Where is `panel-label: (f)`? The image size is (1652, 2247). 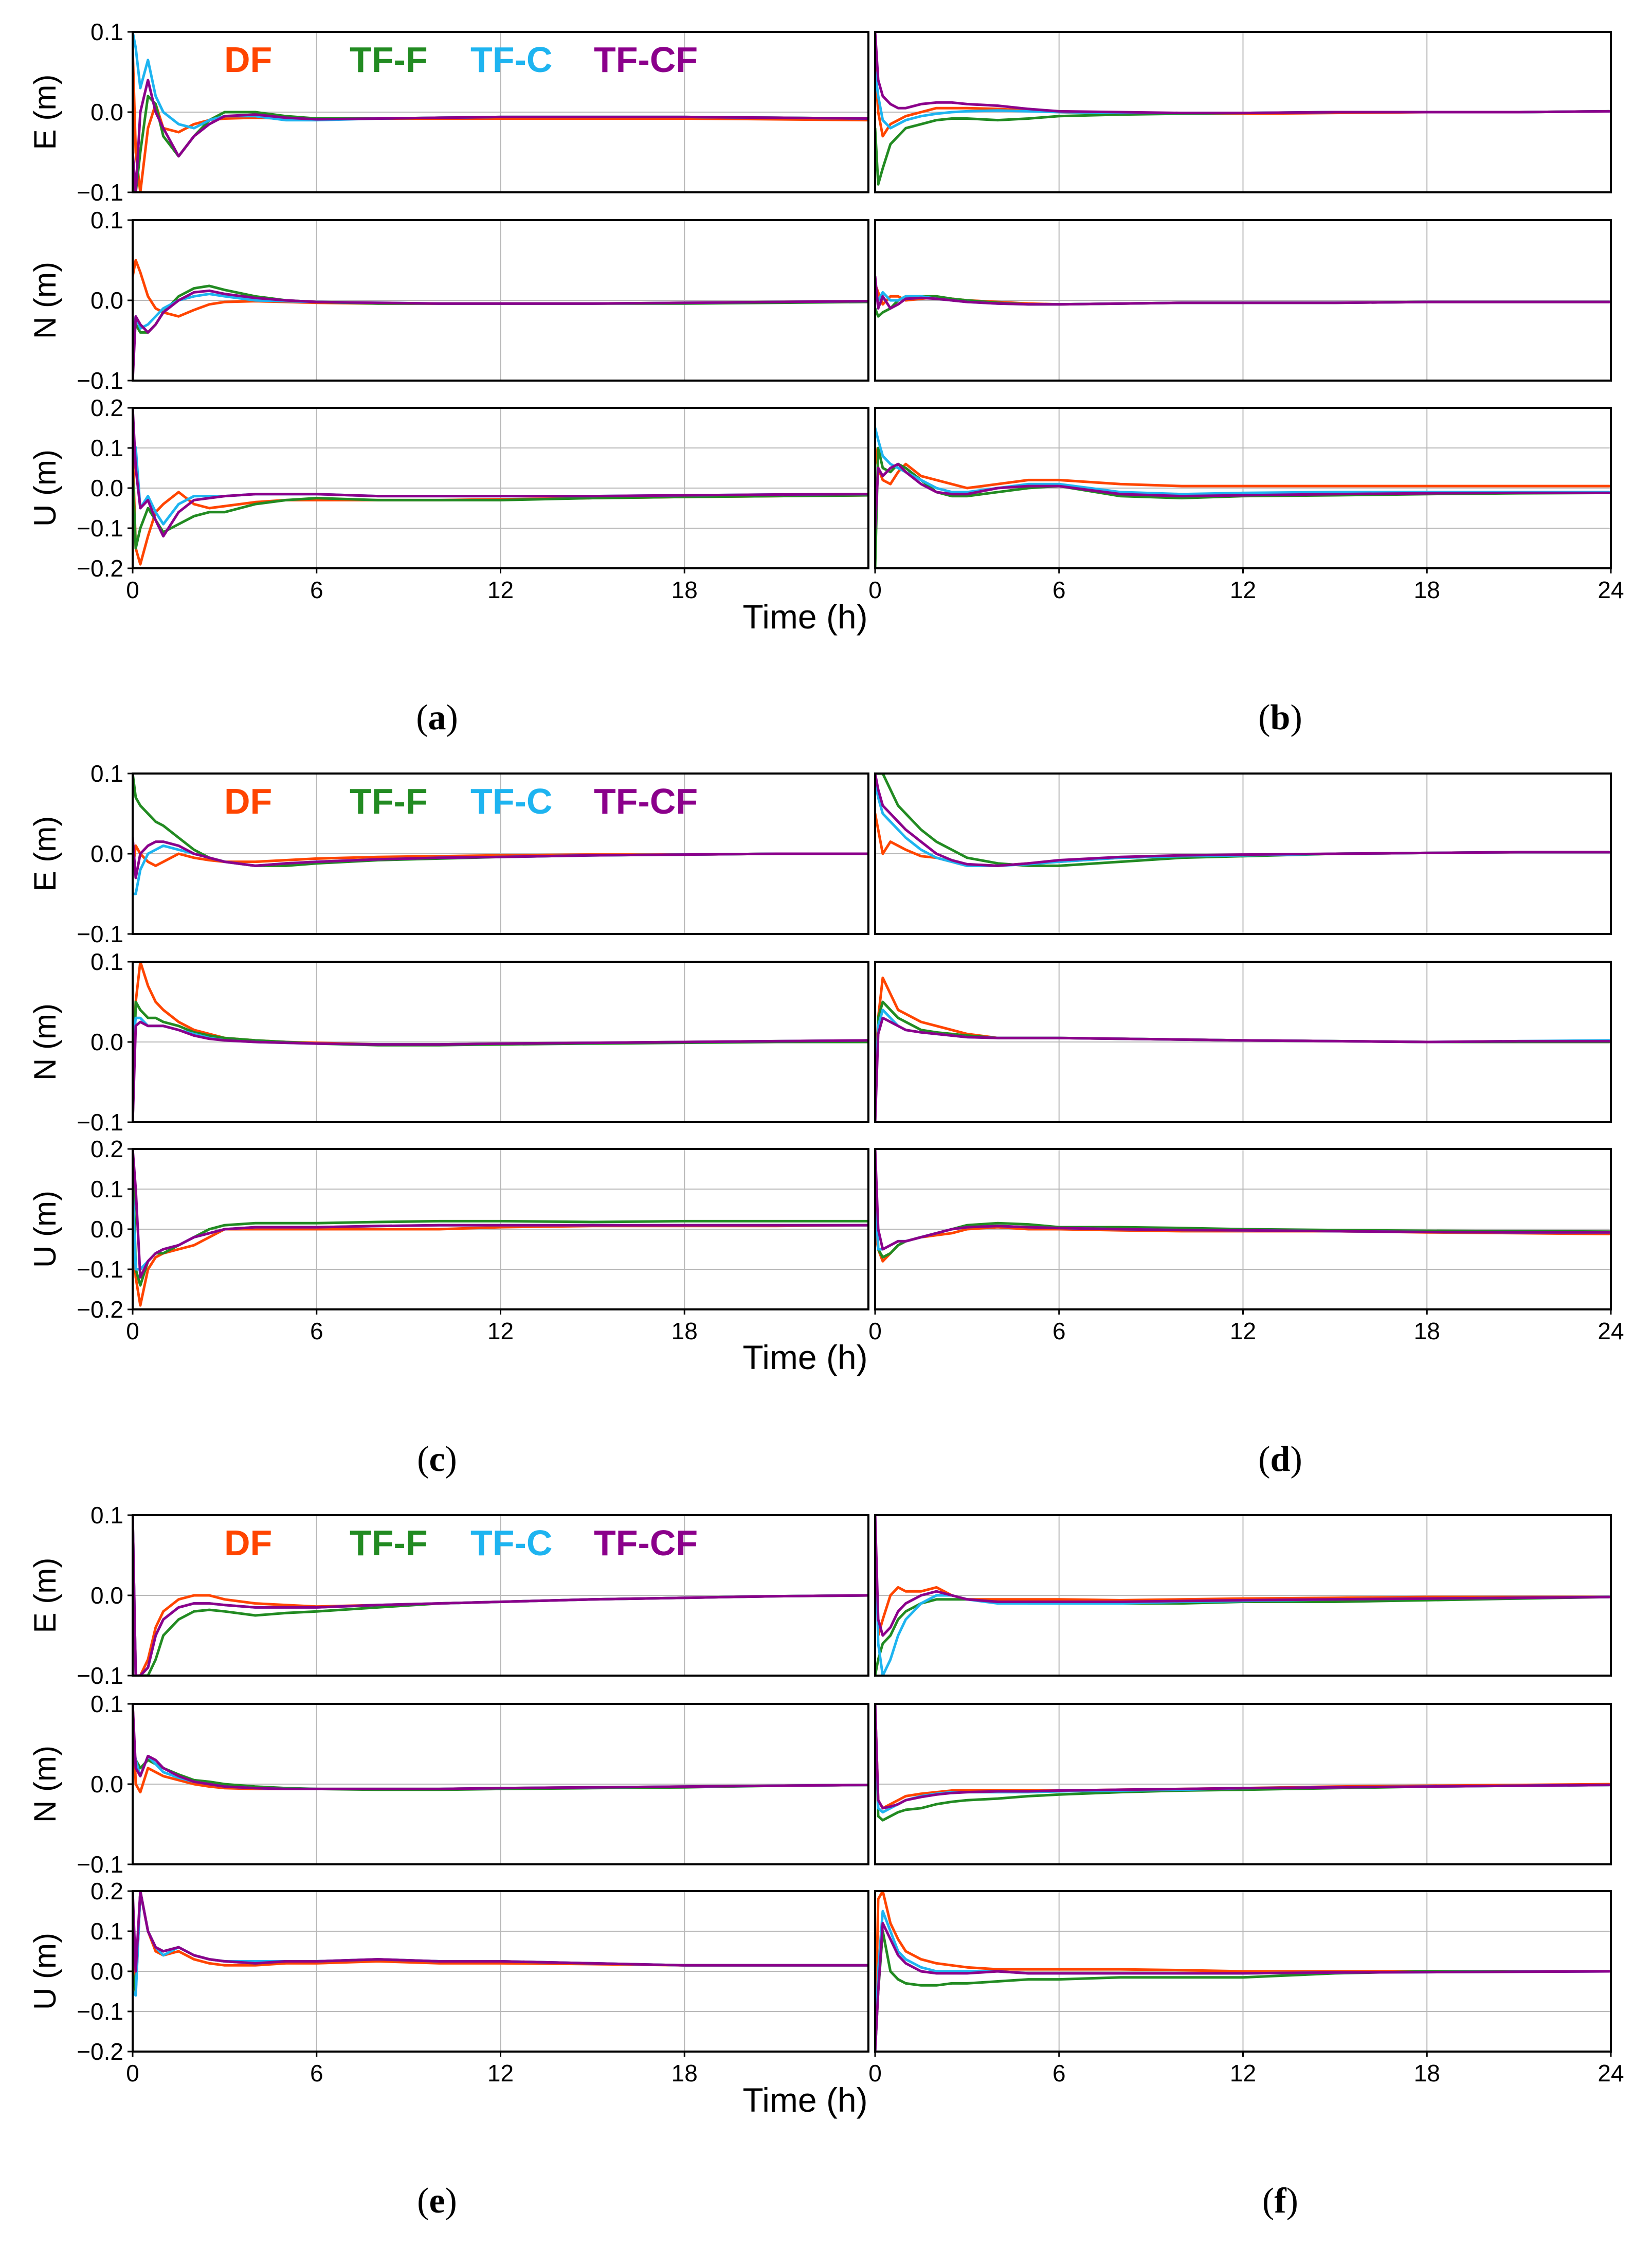
panel-label: (f) is located at coordinates (1280, 2201).